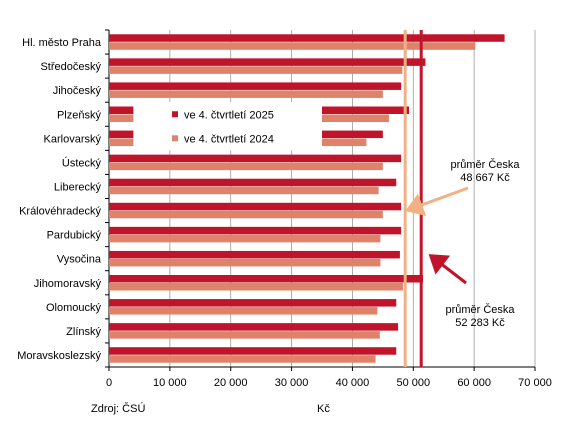 The width and height of the screenshot is (561, 426). I want to click on legend: ve 4. čtvrtletí 2025 ve 4. čtvrtletí 2024, so click(227, 126).